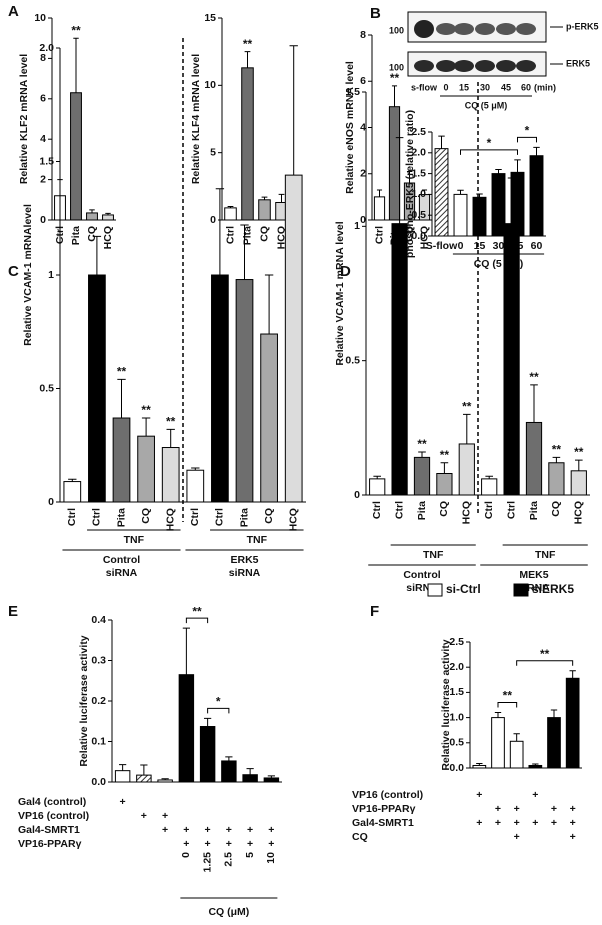 The width and height of the screenshot is (602, 925). What do you see at coordinates (464, 87) in the screenshot?
I see `lane-label: 15` at bounding box center [464, 87].